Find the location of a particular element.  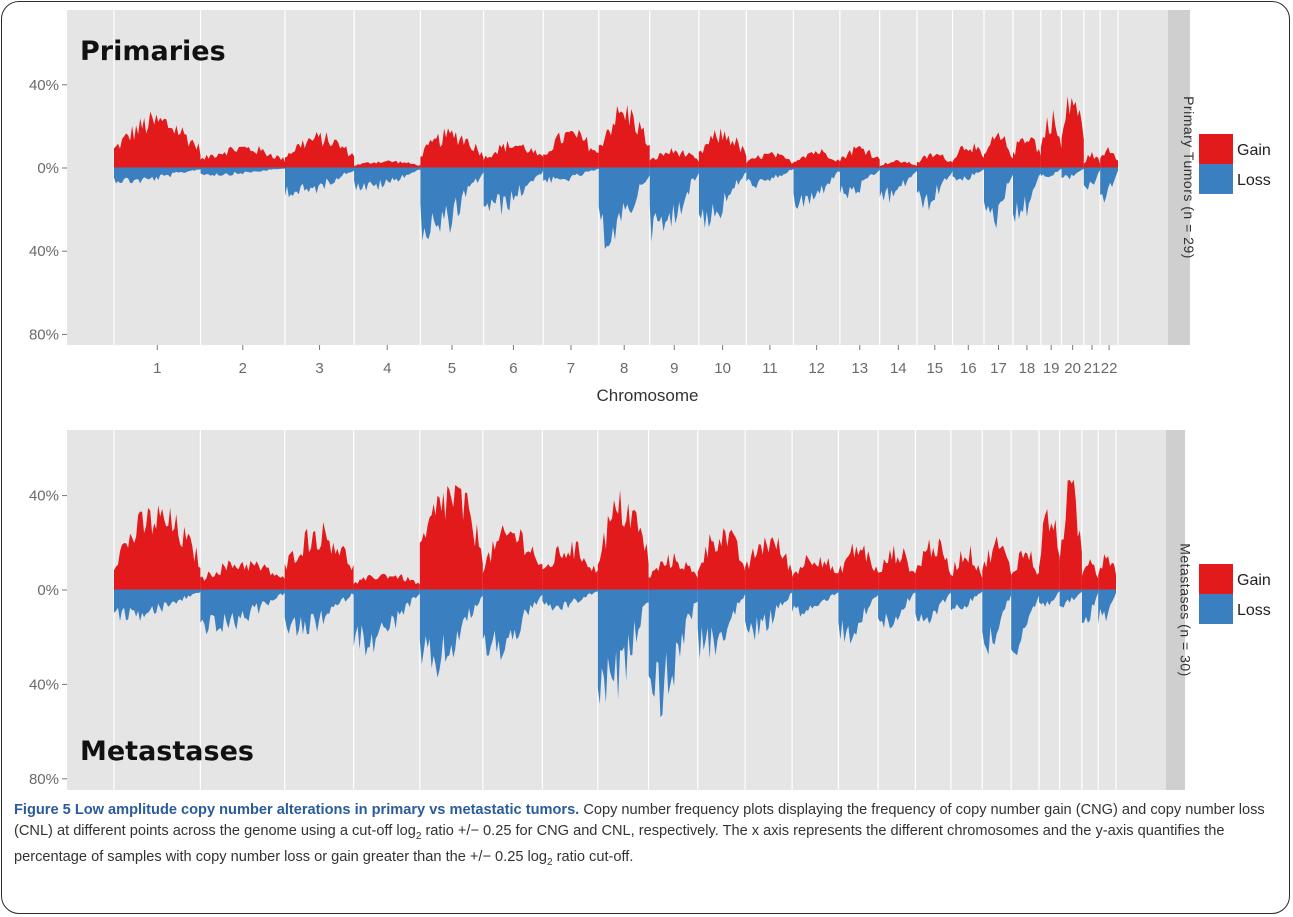

x-tick-label: 6 is located at coordinates (513, 368).